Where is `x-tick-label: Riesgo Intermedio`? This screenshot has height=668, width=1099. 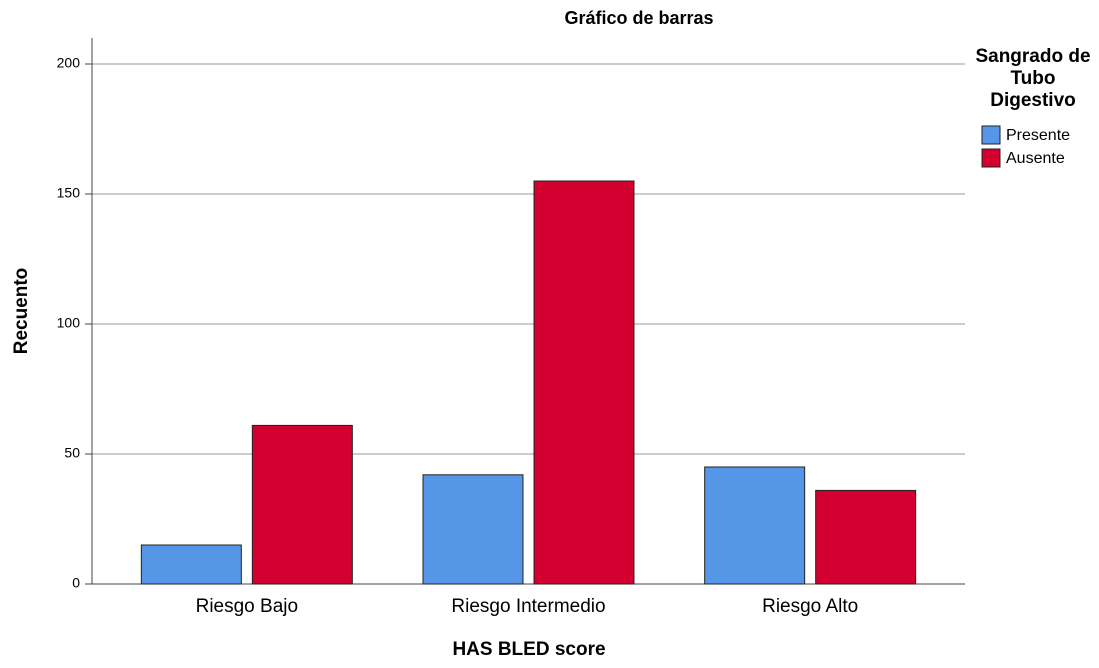
x-tick-label: Riesgo Intermedio is located at coordinates (528, 606).